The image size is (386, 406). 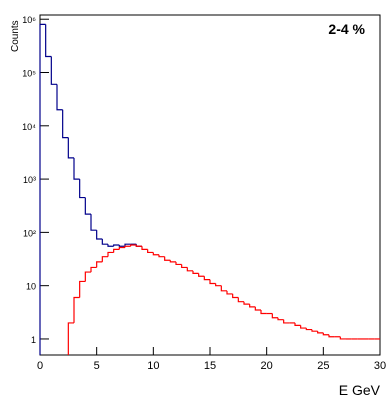 I want to click on annotation: 2-4 %, so click(x=346, y=29).